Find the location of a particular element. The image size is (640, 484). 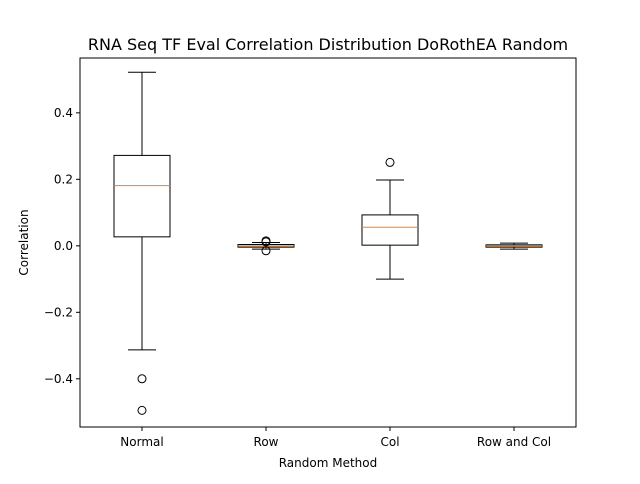

y-tick-label: 0.2 is located at coordinates (63, 179).